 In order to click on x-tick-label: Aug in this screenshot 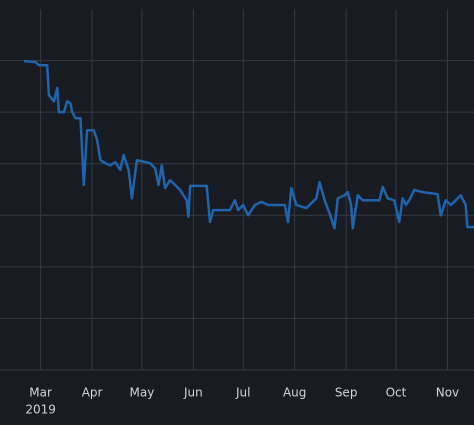, I will do `click(294, 393)`.